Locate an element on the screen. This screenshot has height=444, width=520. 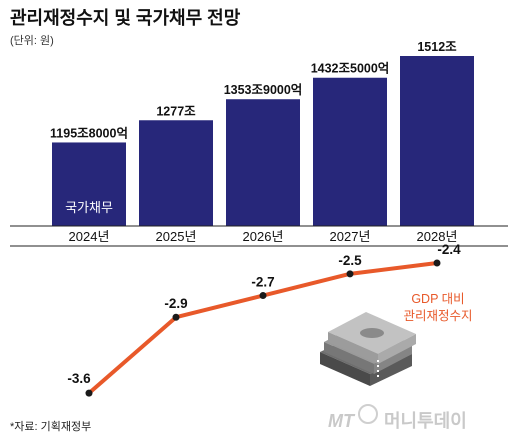
category-label-4: 2027년 is located at coordinates (350, 236).